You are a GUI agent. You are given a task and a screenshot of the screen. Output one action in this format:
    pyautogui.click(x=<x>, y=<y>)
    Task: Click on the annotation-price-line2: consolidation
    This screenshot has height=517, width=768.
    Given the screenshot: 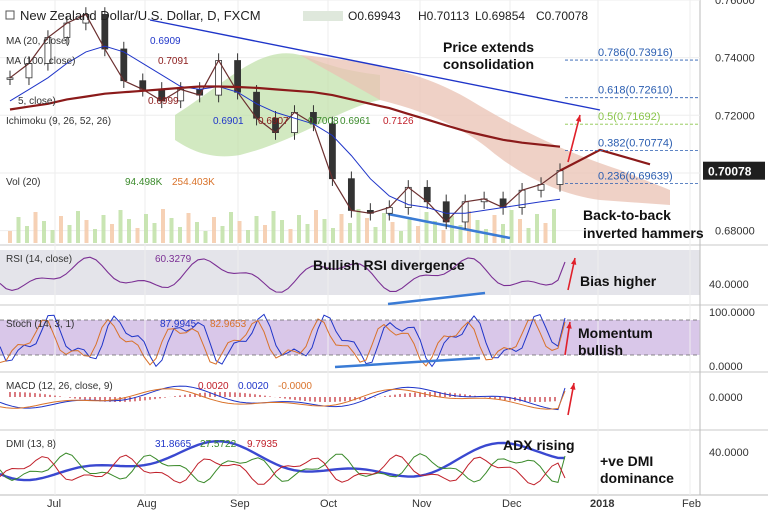 What is the action you would take?
    pyautogui.click(x=488, y=64)
    